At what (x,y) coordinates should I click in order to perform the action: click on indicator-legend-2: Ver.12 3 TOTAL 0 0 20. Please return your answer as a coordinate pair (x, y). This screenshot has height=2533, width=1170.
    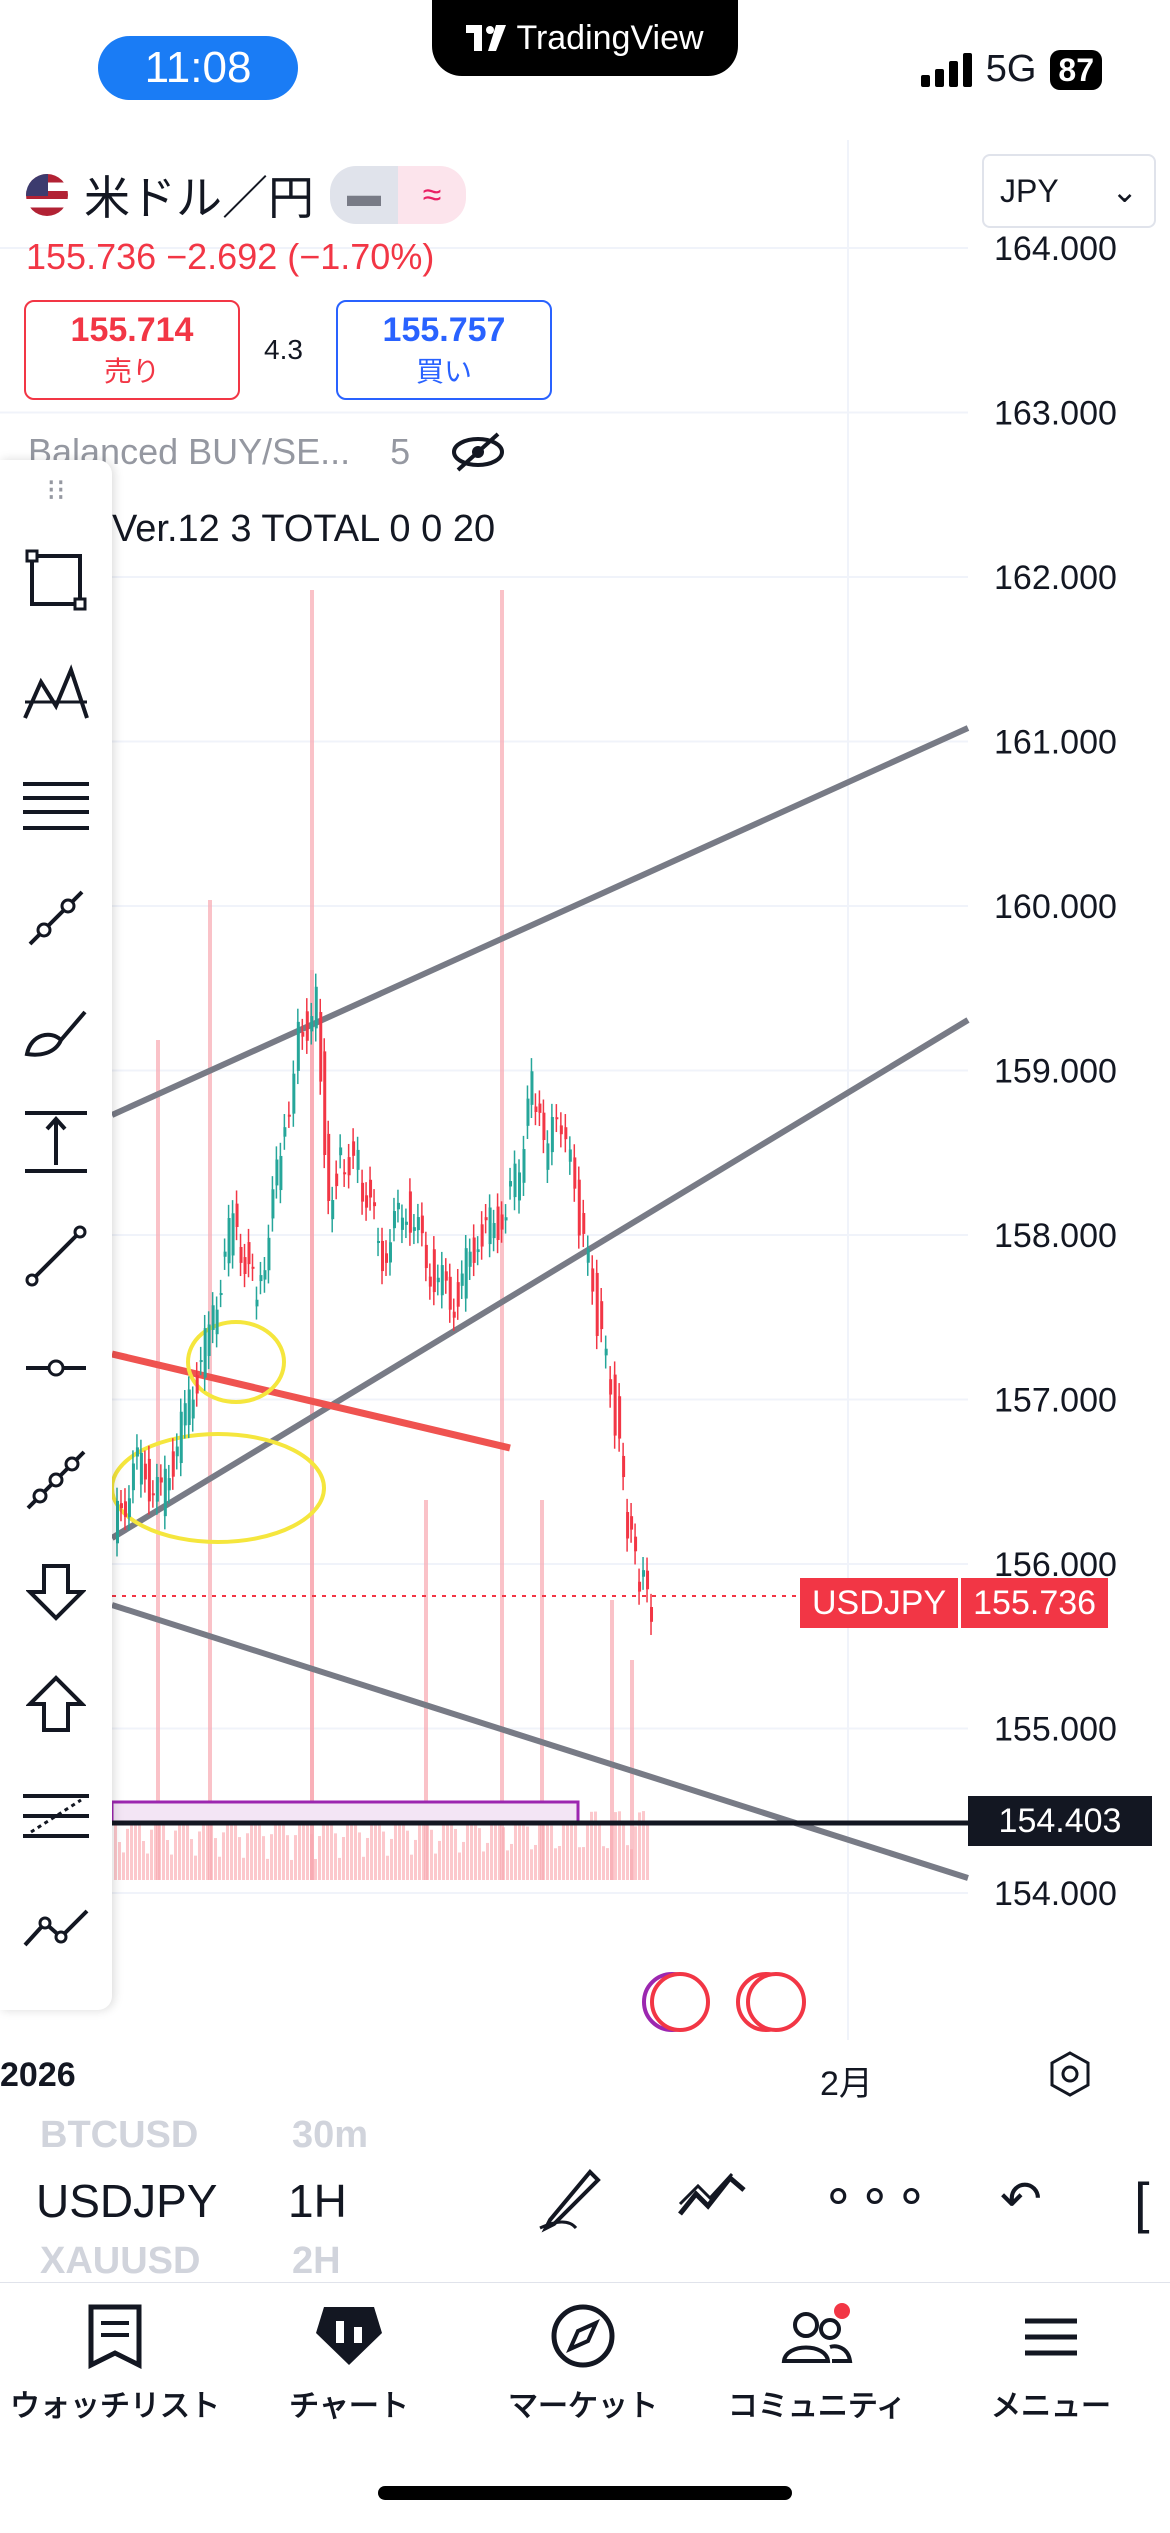
    Looking at the image, I should click on (304, 529).